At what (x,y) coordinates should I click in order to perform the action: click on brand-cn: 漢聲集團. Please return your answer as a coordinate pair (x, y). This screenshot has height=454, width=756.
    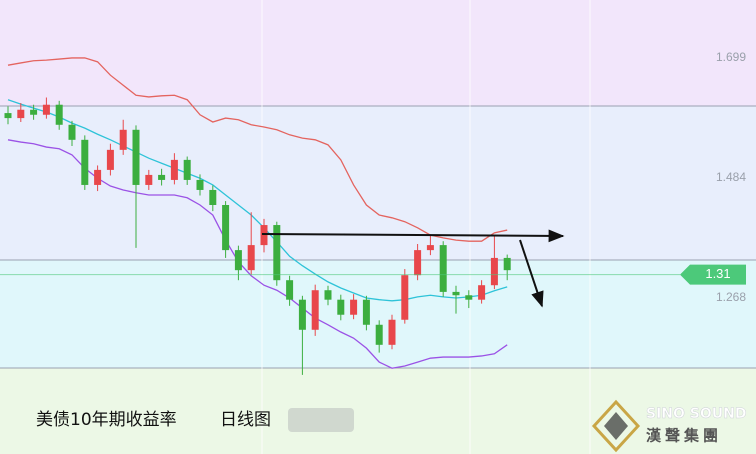
    Looking at the image, I should click on (684, 436).